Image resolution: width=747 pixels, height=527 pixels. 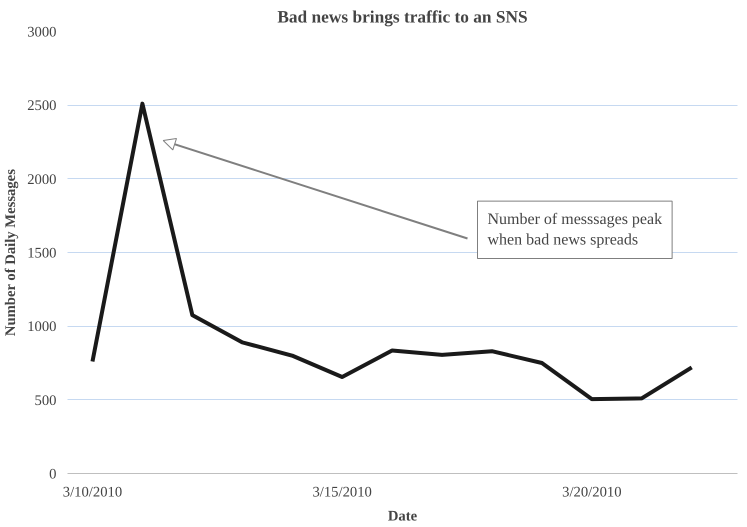 I want to click on y-axis-title: Number of Daily Messages, so click(x=11, y=252).